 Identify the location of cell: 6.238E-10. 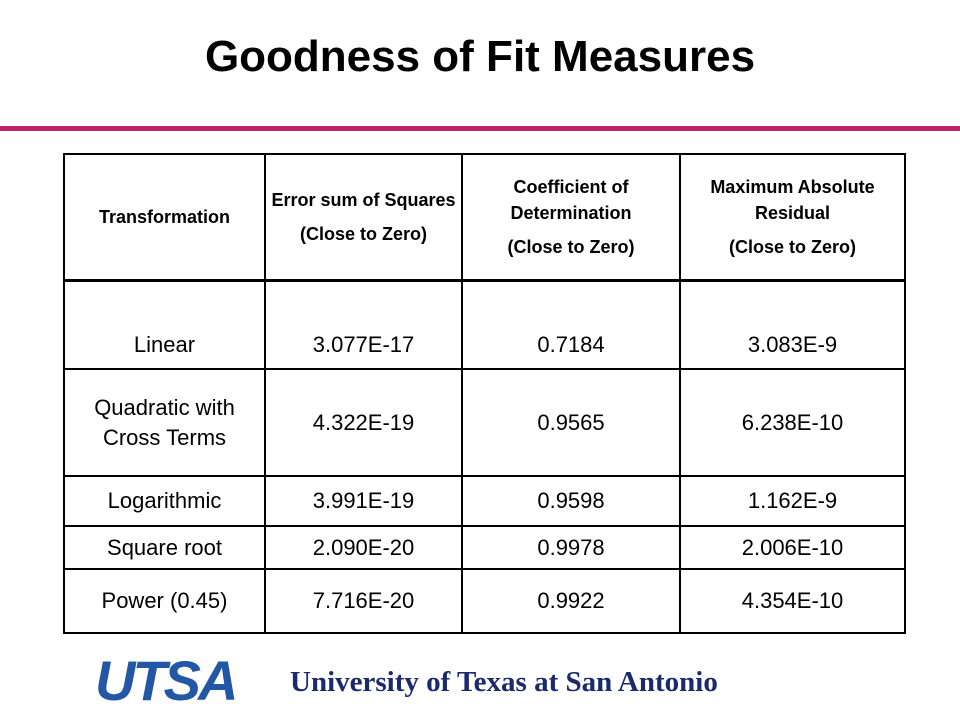
(792, 422).